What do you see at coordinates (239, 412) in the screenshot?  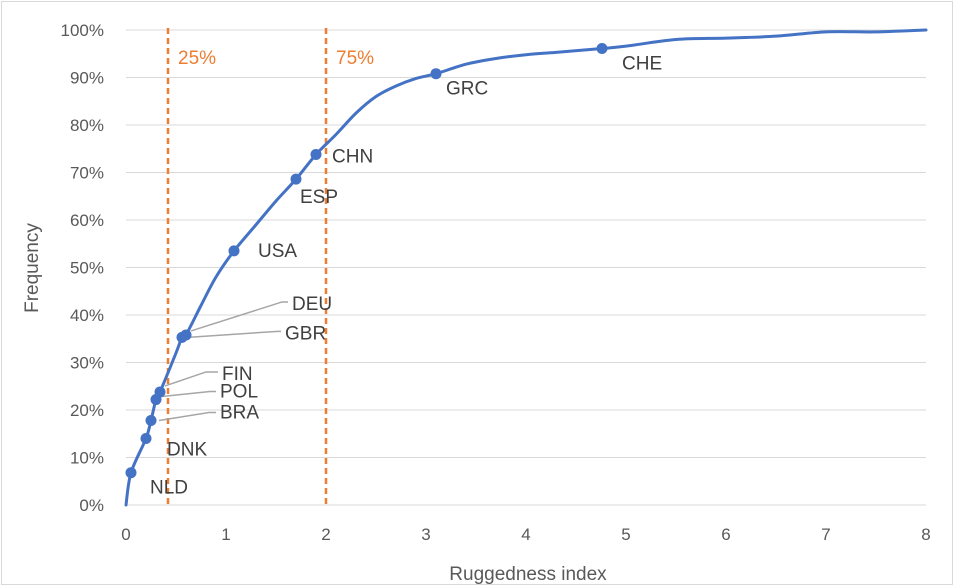 I see `point-label-bra: BRA` at bounding box center [239, 412].